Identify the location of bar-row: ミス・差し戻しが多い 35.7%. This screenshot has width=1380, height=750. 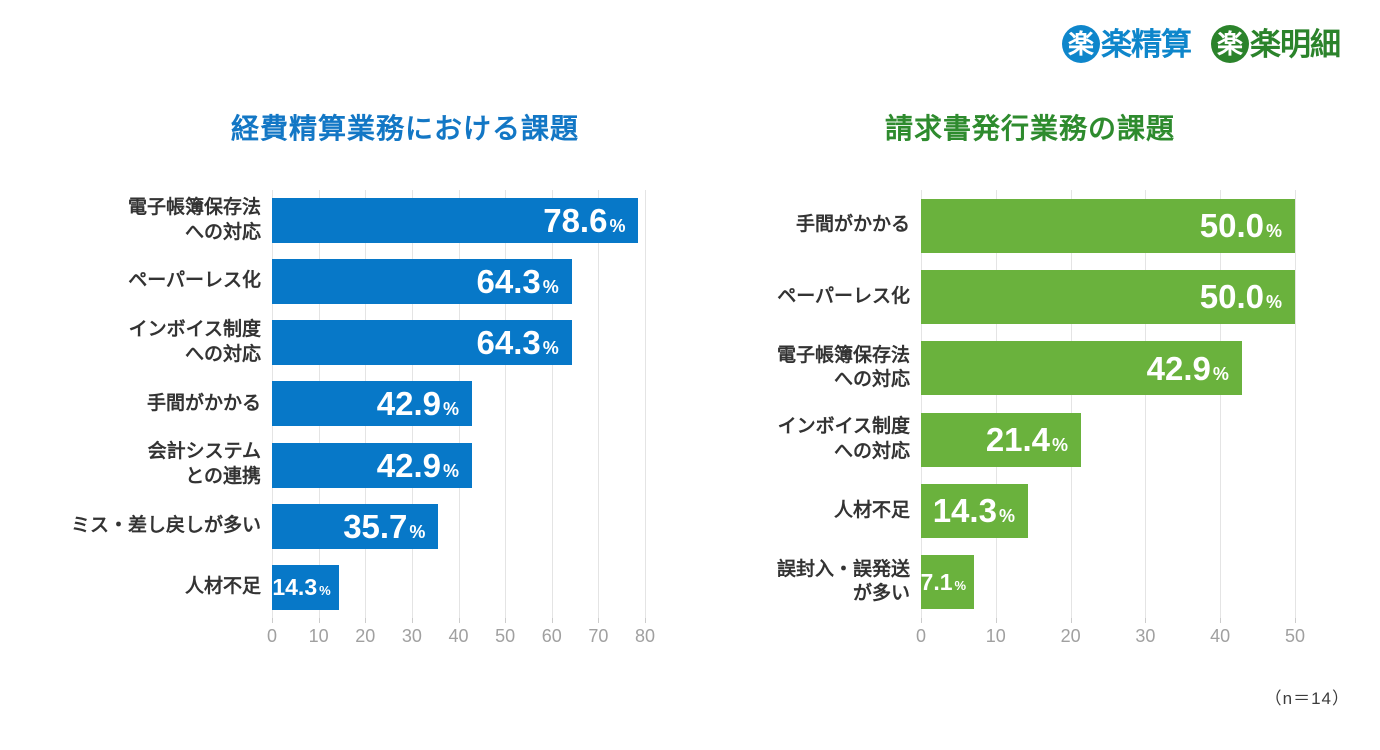
(363, 526).